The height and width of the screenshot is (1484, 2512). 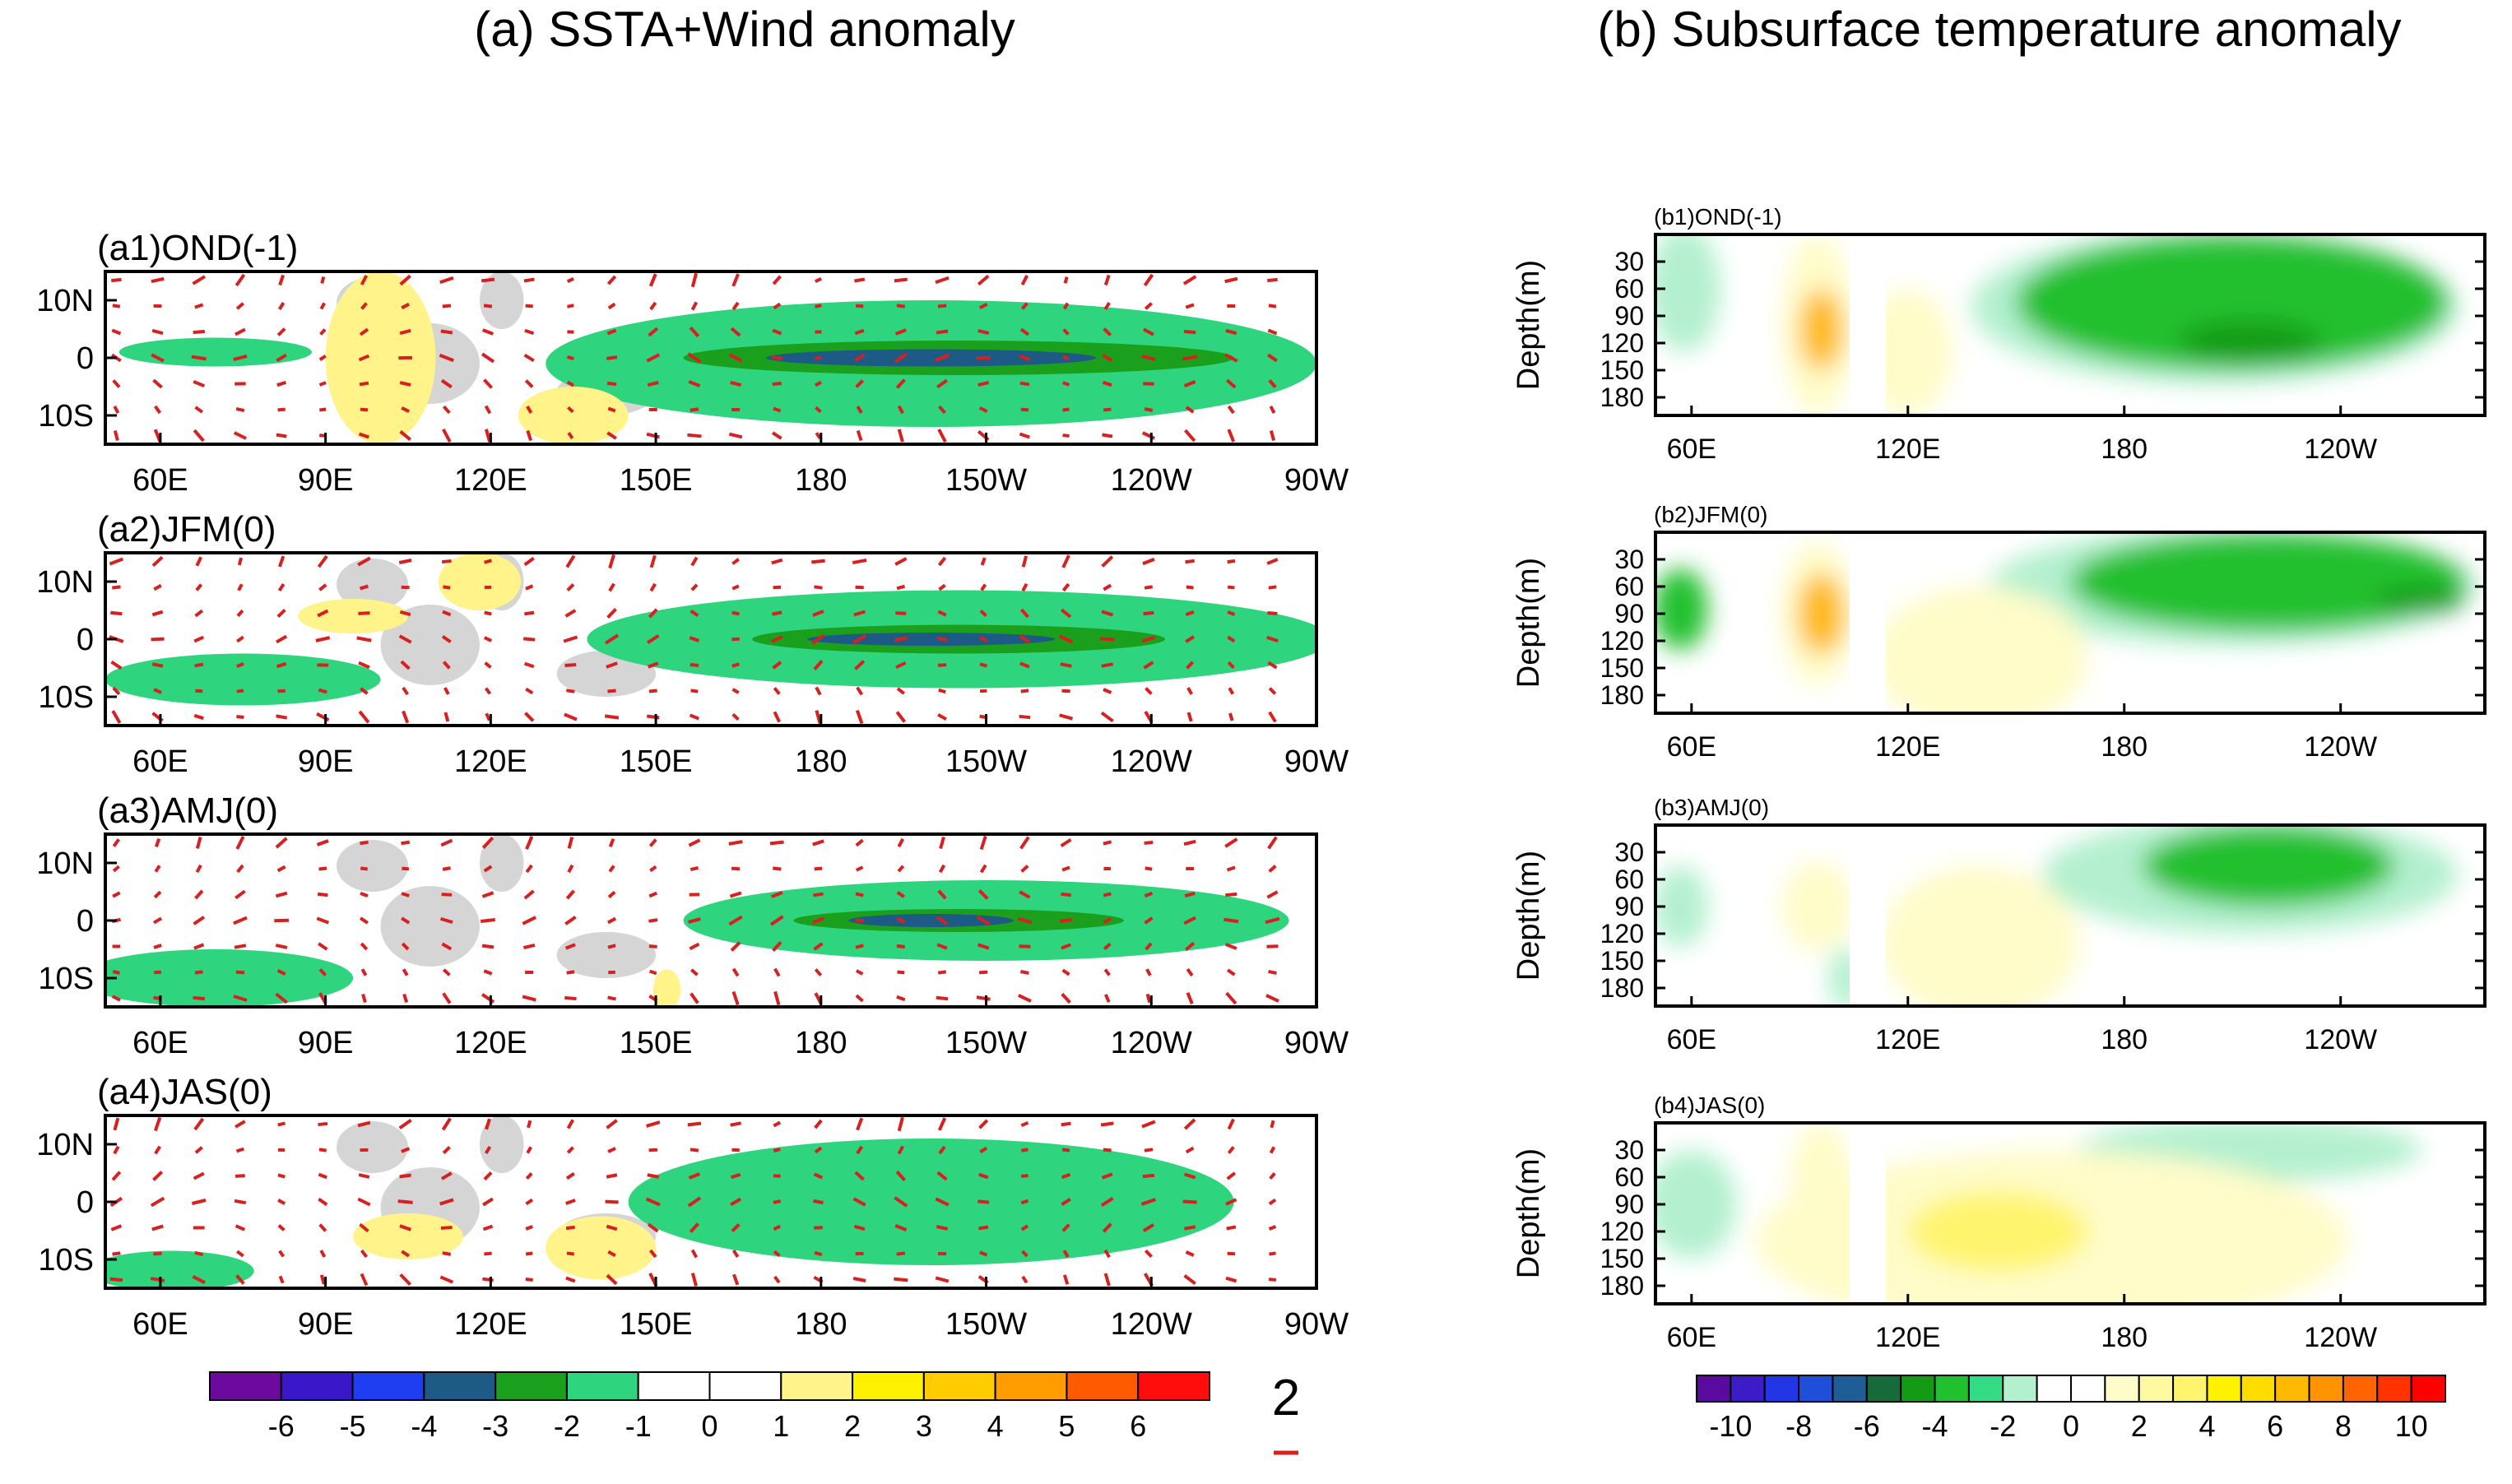 What do you see at coordinates (1622, 695) in the screenshot?
I see `depth-tick-label: 180` at bounding box center [1622, 695].